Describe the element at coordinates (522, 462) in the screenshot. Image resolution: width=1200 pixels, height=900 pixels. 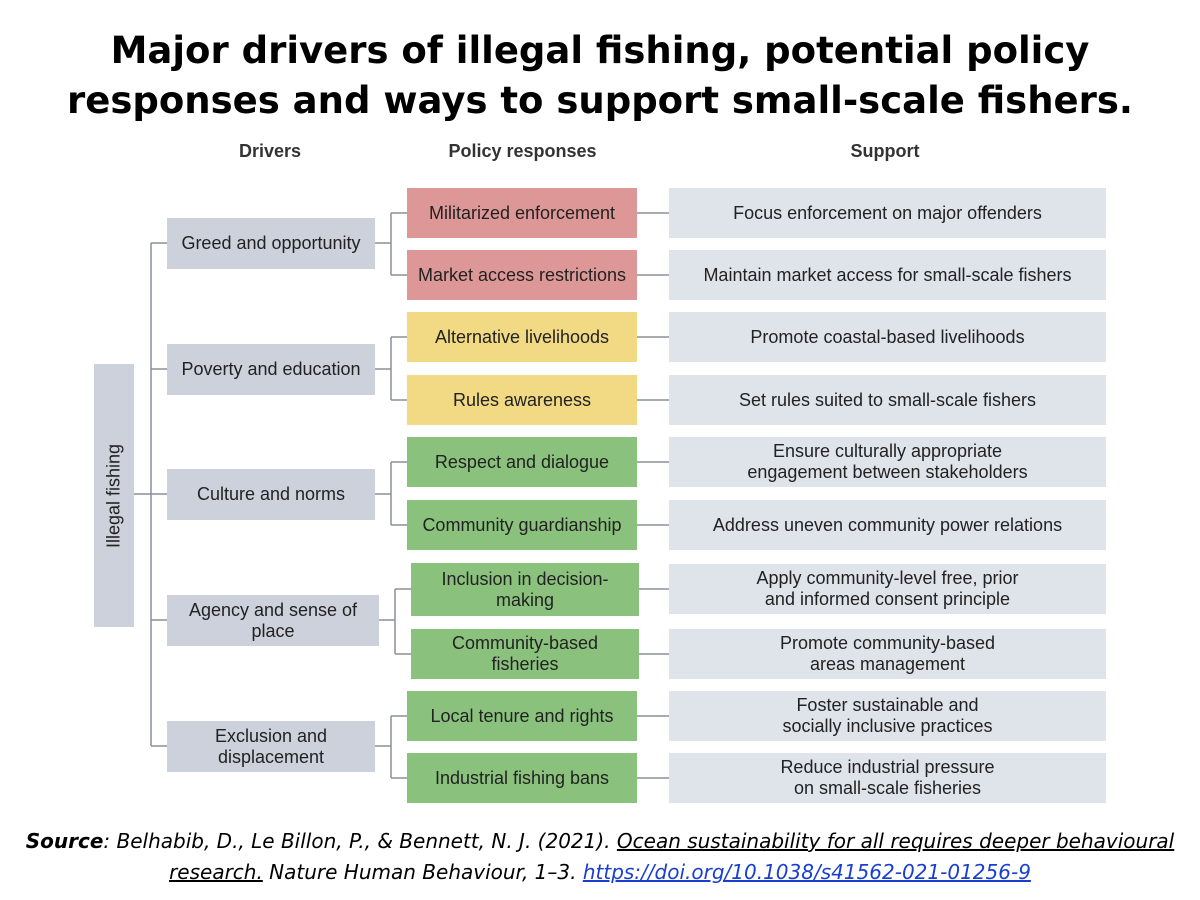
I see `policy-respect-and-dialogue: Respect and dialogue` at that location.